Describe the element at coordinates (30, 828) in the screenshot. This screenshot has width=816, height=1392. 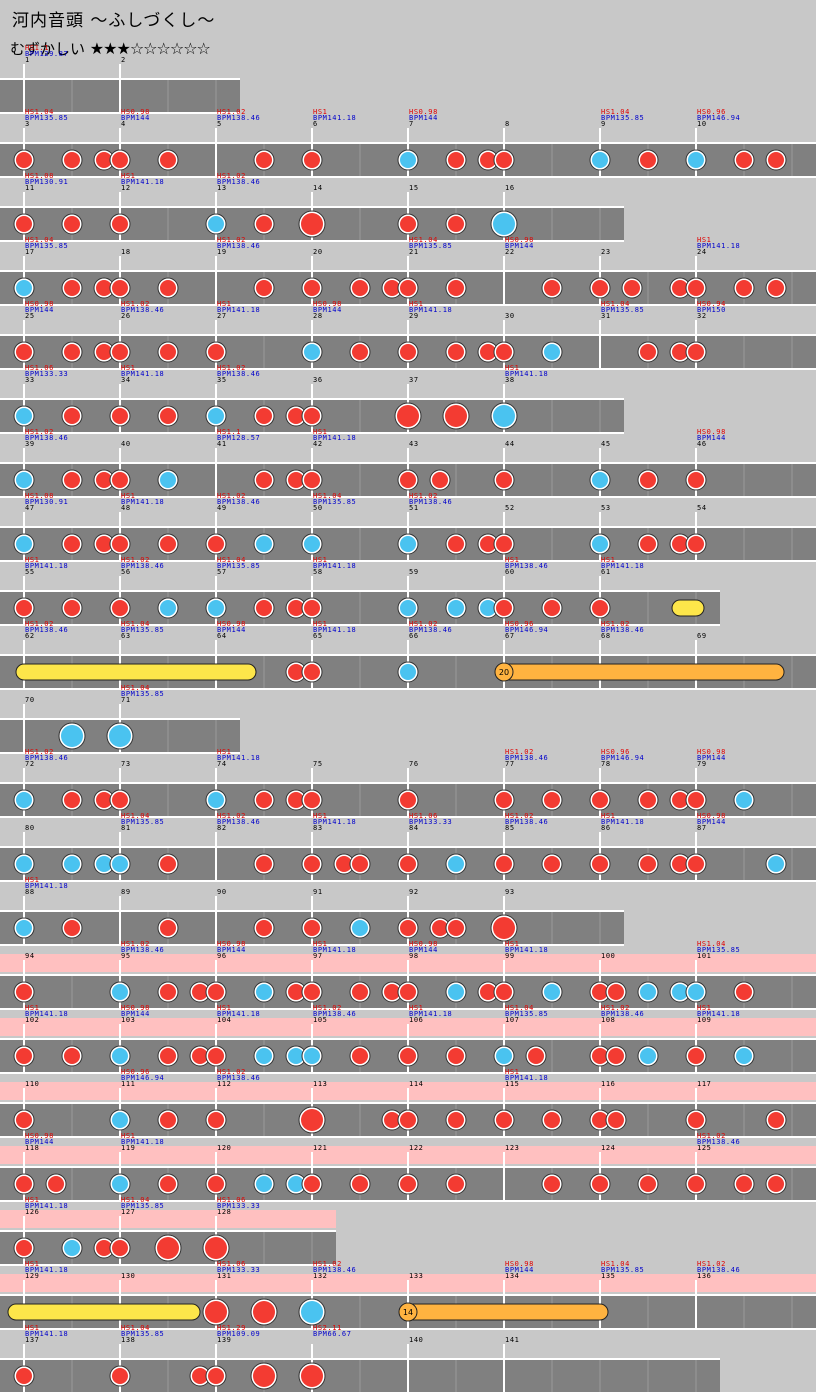
I see `measure-number: 80` at that location.